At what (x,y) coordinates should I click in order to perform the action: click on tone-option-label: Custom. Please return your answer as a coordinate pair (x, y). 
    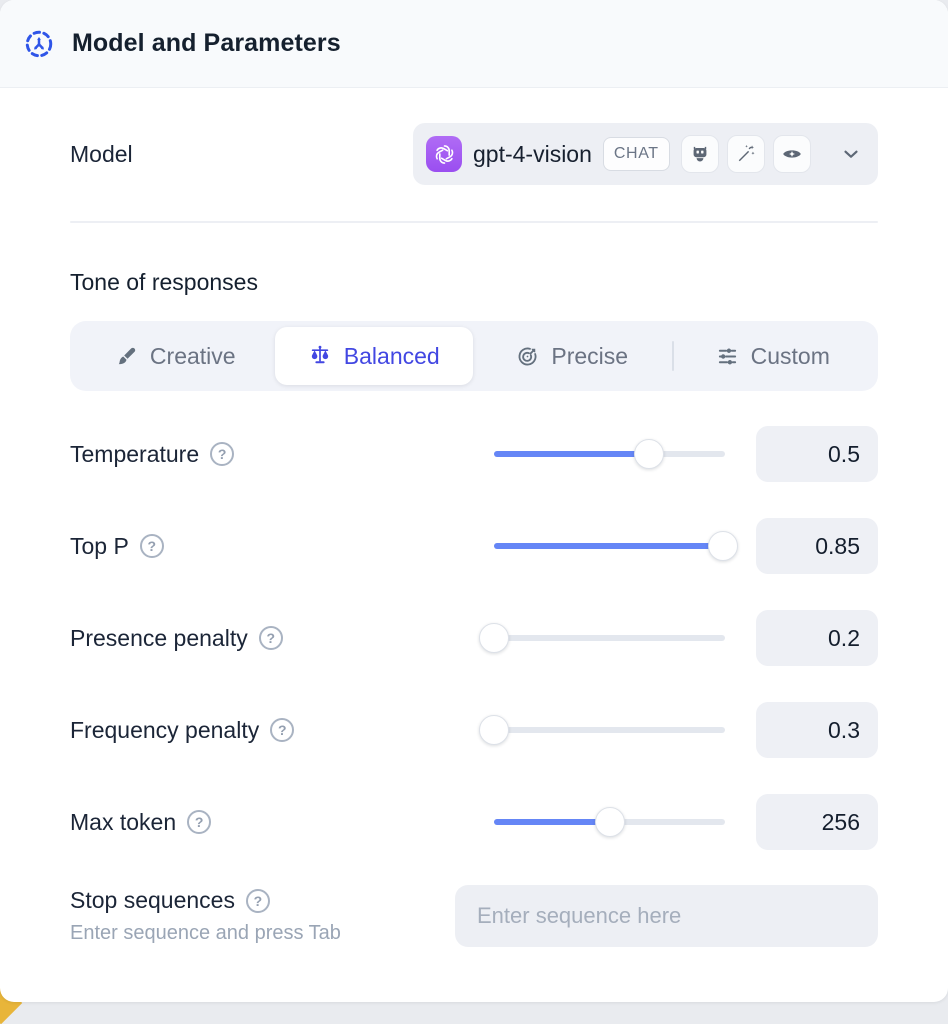
    Looking at the image, I should click on (790, 355).